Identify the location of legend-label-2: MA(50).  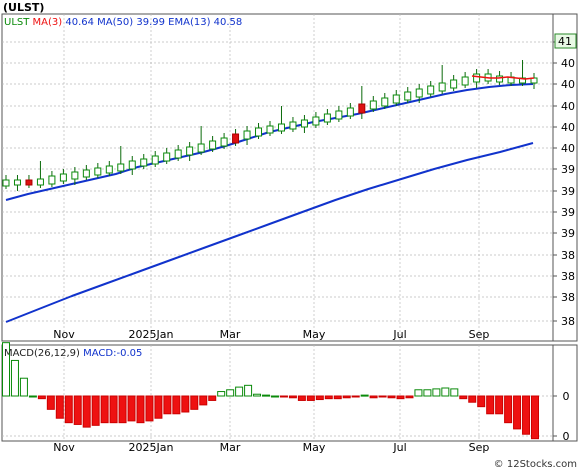
(116, 22).